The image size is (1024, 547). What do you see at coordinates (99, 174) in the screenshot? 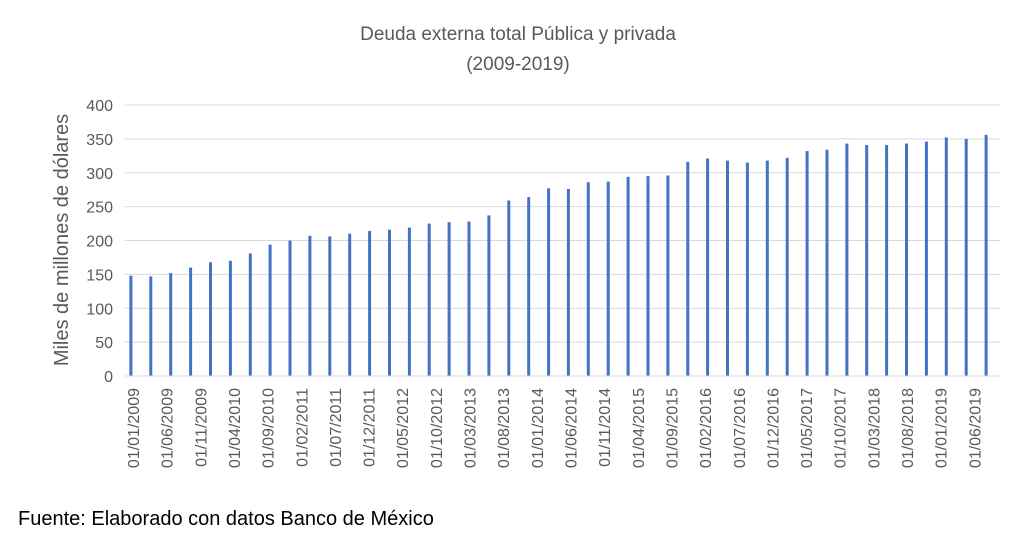
I see `y-tick-label: 300` at bounding box center [99, 174].